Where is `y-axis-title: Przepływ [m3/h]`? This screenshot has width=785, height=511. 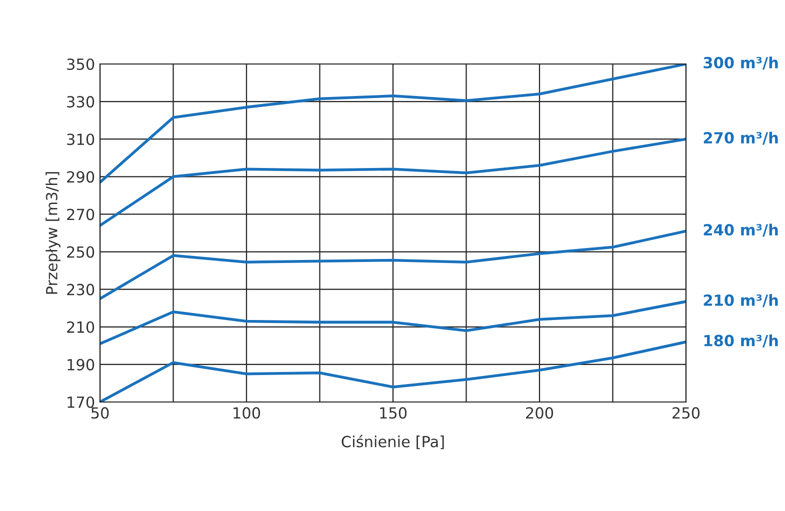
y-axis-title: Przepływ [m3/h] is located at coordinates (53, 233).